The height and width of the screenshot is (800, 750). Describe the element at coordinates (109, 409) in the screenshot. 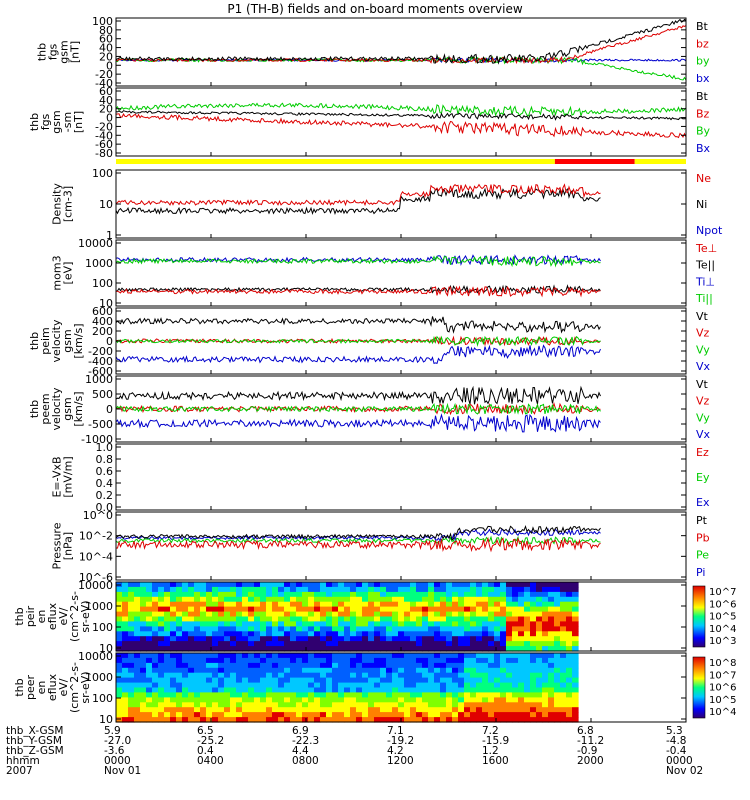

I see `y-tick-label: 0` at that location.